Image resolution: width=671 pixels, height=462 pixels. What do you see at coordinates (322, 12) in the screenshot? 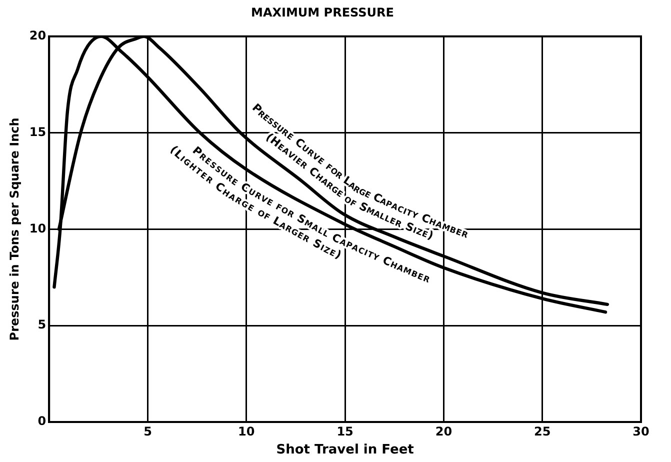
I see `chart-title: MAXIMUM PRESSURE` at bounding box center [322, 12].